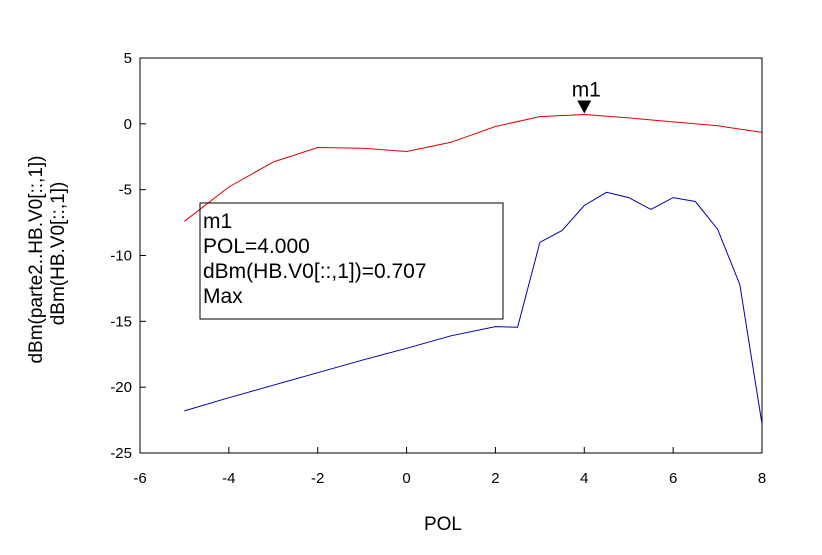 Image resolution: width=822 pixels, height=555 pixels. Describe the element at coordinates (673, 478) in the screenshot. I see `x-tick-label: 6` at that location.